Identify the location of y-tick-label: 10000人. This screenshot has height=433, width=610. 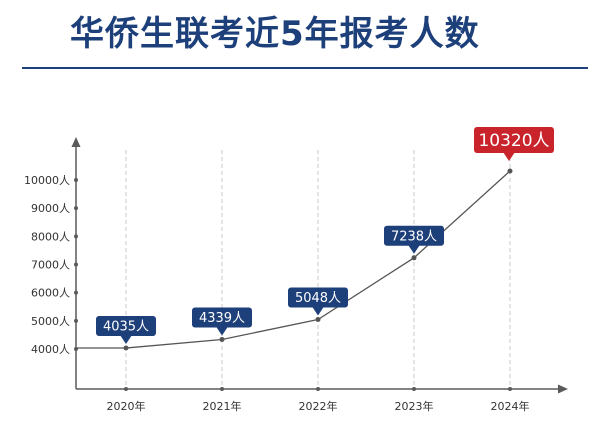
(47, 180).